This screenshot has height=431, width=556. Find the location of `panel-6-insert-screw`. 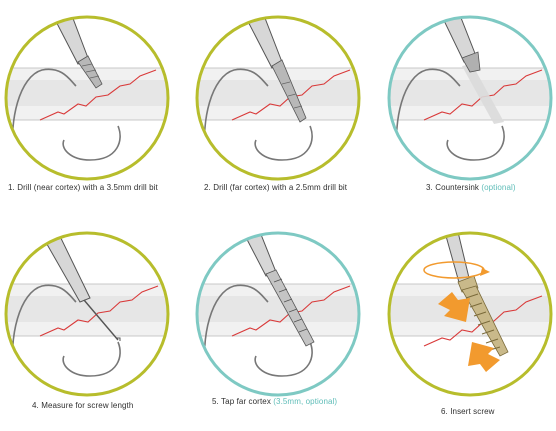

panel-6-insert-screw is located at coordinates (470, 314).